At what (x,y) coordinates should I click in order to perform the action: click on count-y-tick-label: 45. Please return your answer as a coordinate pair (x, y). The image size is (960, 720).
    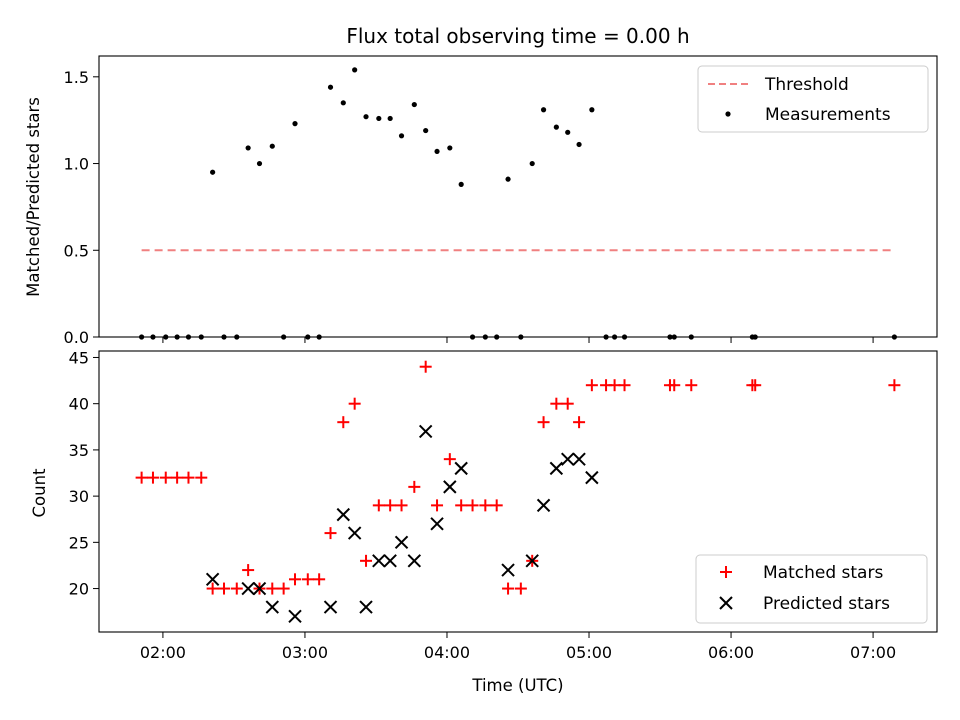
    Looking at the image, I should click on (79, 357).